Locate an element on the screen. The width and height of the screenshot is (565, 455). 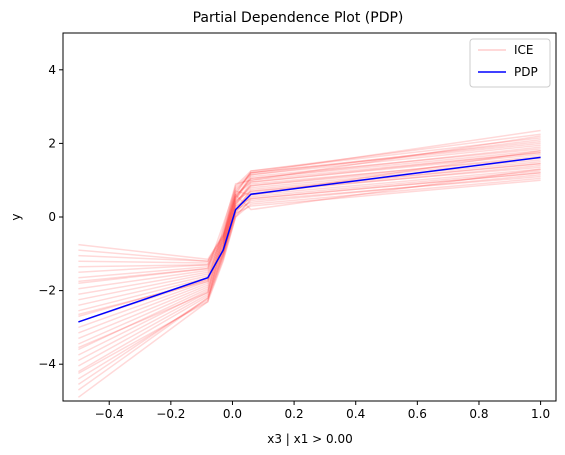
x-axis-label: x3 | x1 > 0.00 is located at coordinates (310, 439).